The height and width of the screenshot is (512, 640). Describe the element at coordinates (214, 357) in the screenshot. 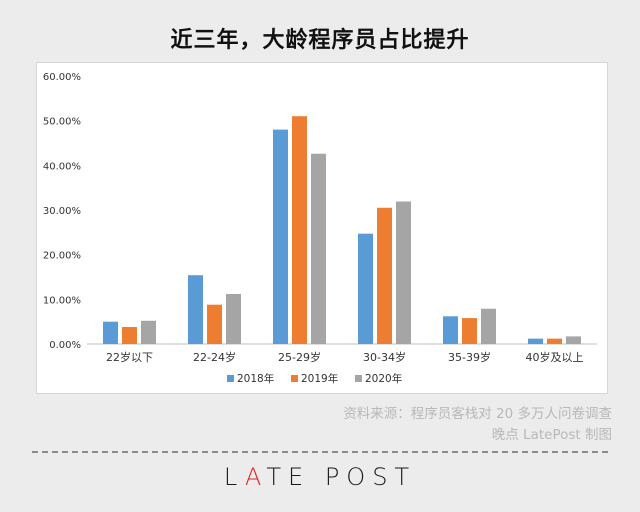

I see `x-tick-label: 22-24岁` at that location.